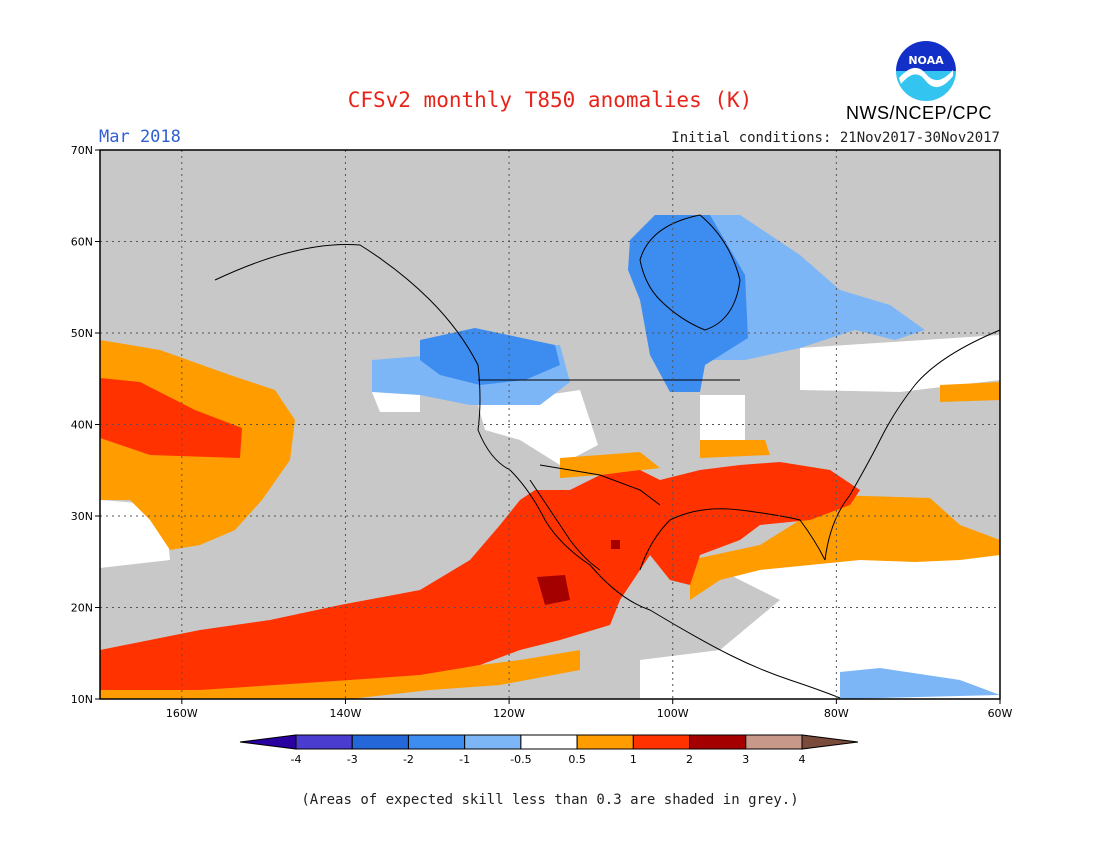 This screenshot has height=850, width=1100. What do you see at coordinates (553, 590) in the screenshot?
I see `darkred-mexico` at bounding box center [553, 590].